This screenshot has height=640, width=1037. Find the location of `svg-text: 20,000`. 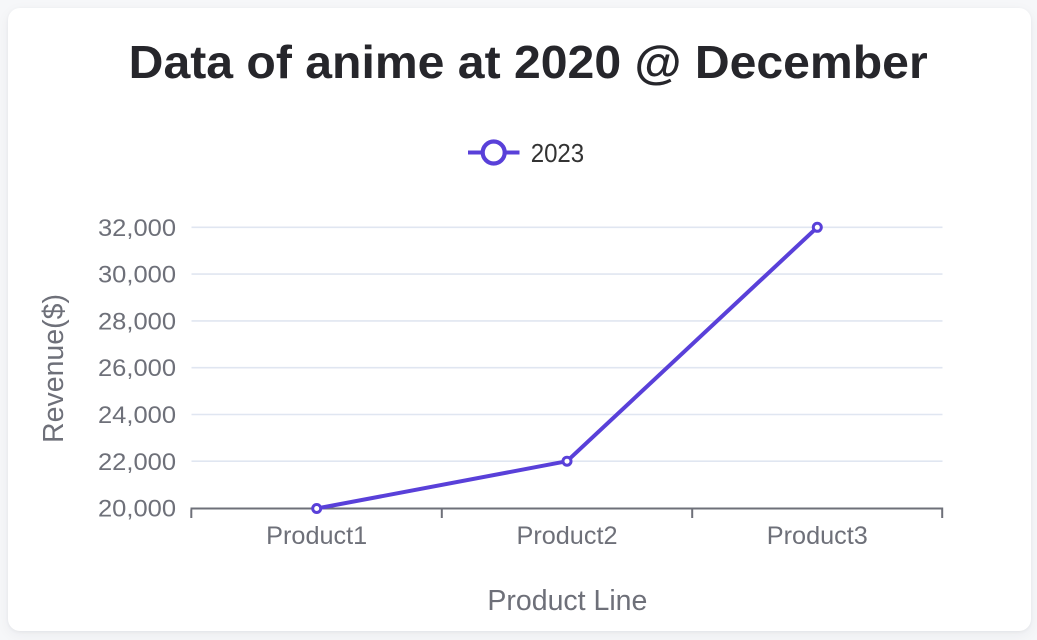

svg-text: 20,000 is located at coordinates (137, 509).